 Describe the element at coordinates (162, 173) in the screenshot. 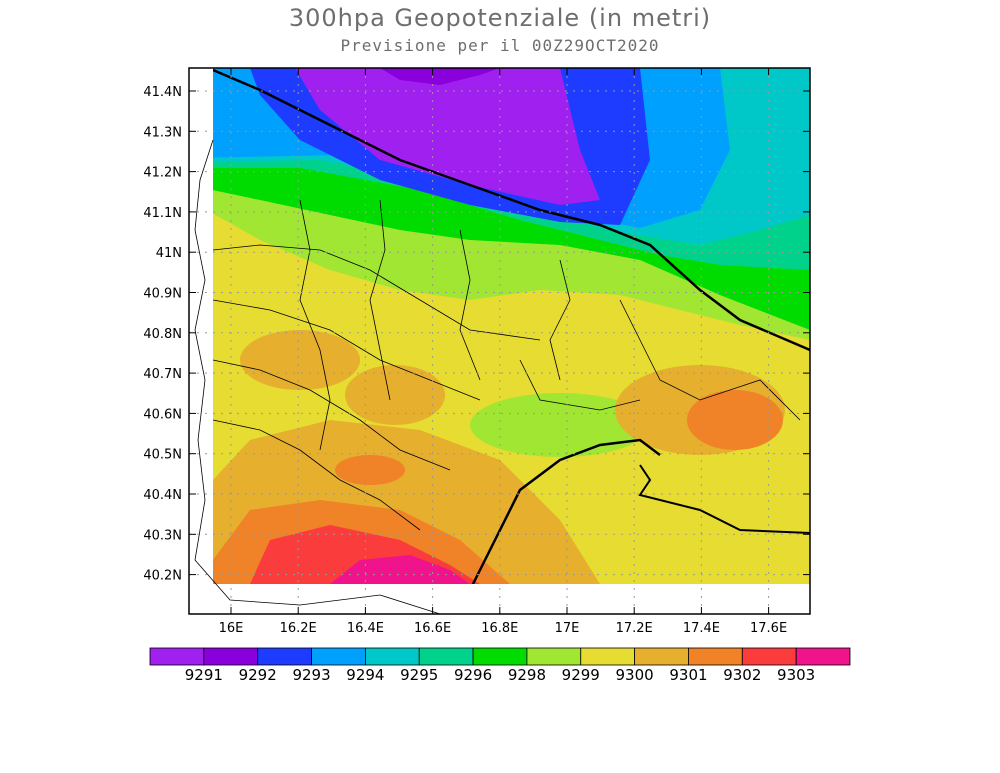

I see `lat-tick-label: 41.2N` at that location.